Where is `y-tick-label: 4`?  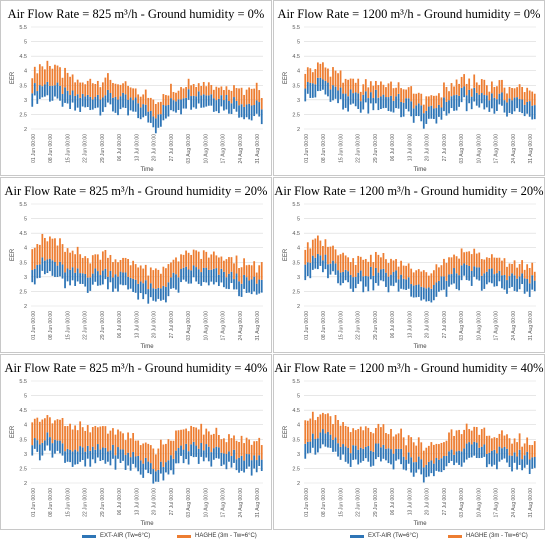
y-tick-label: 4 is located at coordinates (25, 249).